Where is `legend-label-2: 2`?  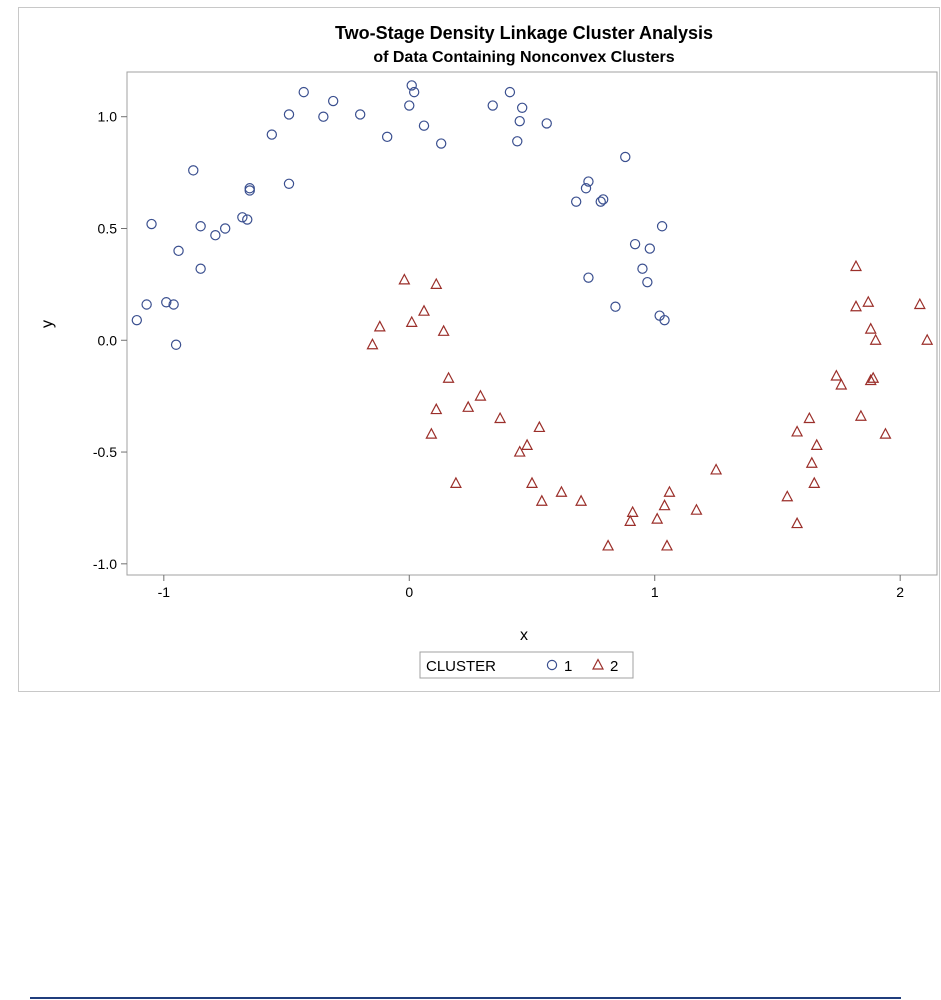 legend-label-2: 2 is located at coordinates (614, 666).